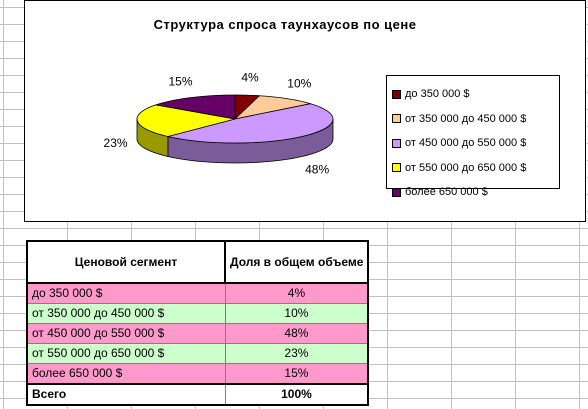  I want to click on cell-share: 15%, so click(296, 374).